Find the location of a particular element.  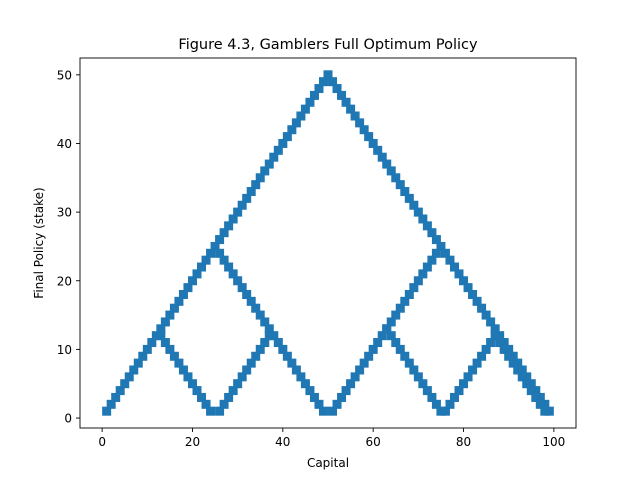

chart-title: Figure 4.3, Gamblers Full Optimum Policy is located at coordinates (328, 45).